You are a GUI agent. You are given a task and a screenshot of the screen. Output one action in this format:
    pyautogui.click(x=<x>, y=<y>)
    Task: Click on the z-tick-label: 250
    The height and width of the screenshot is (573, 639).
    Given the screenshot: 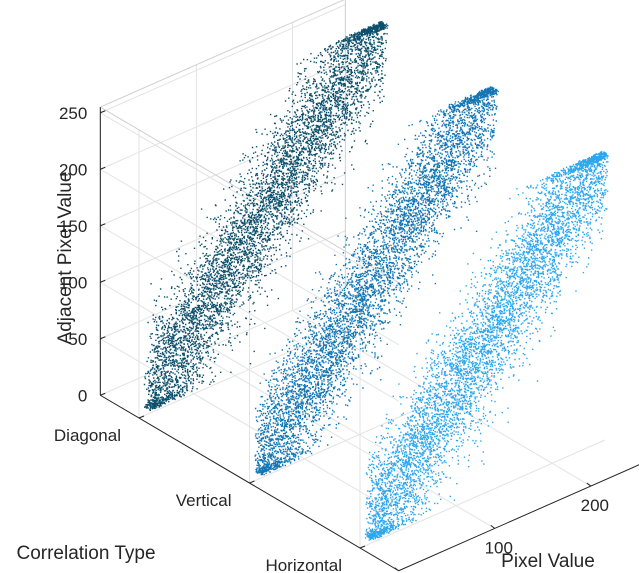 What is the action you would take?
    pyautogui.click(x=73, y=113)
    